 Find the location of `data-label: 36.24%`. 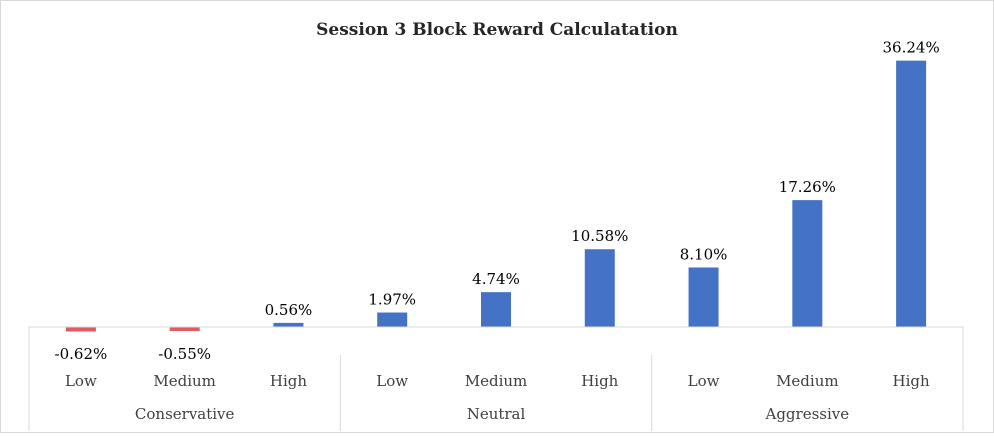

data-label: 36.24% is located at coordinates (911, 48).